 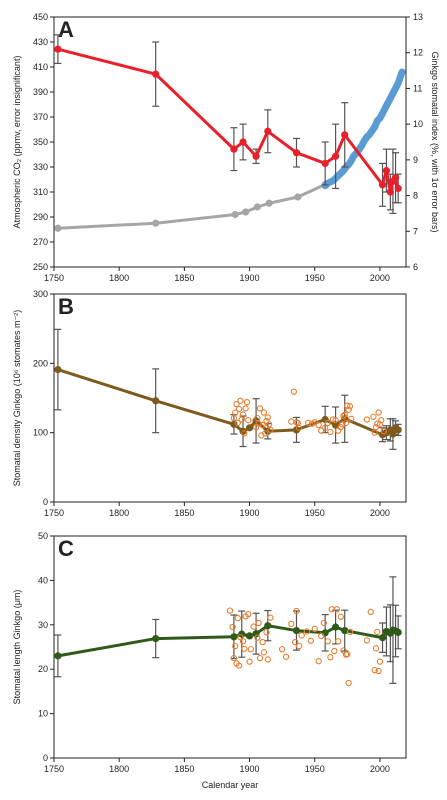 What do you see at coordinates (308, 413) in the screenshot?
I see `series-density-individual` at bounding box center [308, 413].